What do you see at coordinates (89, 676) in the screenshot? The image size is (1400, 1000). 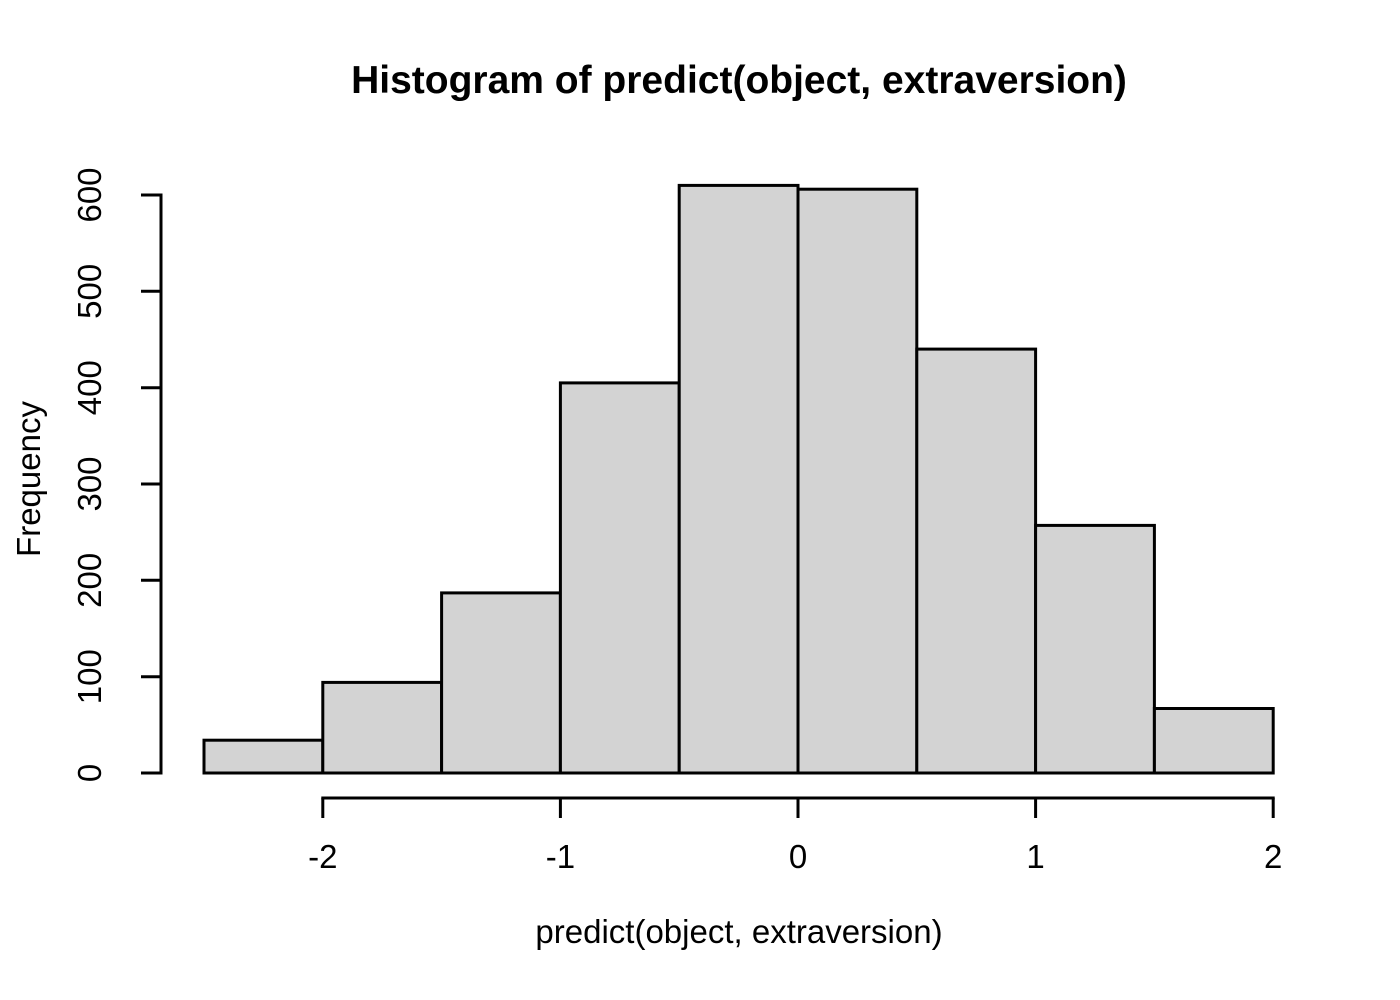 I see `y-tick-label: 100` at bounding box center [89, 676].